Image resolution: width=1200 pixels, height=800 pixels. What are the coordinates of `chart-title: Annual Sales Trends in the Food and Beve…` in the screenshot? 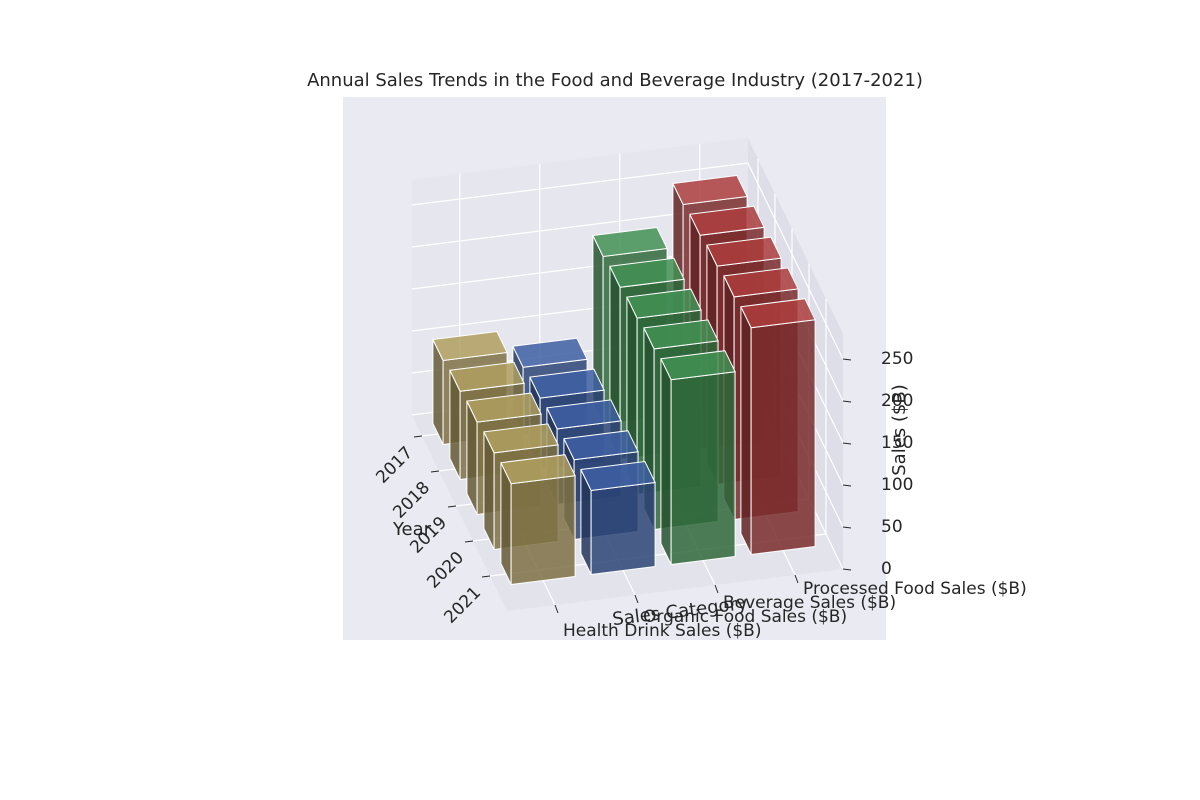 It's located at (615, 80).